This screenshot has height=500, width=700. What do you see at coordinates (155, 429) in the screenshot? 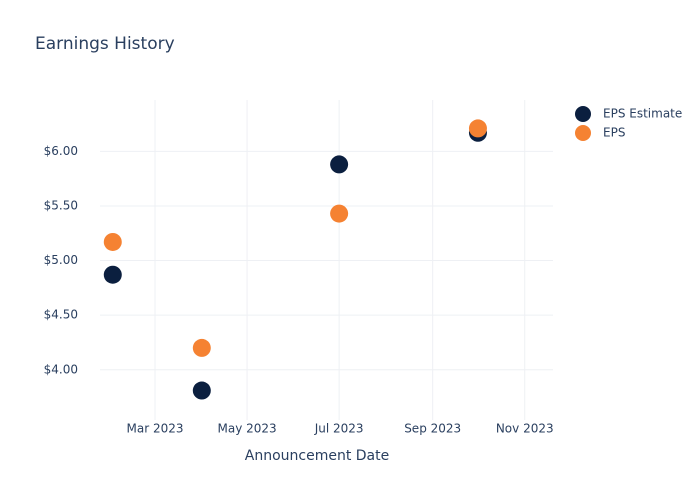
I see `x-tick-label: Mar 2023` at bounding box center [155, 429].